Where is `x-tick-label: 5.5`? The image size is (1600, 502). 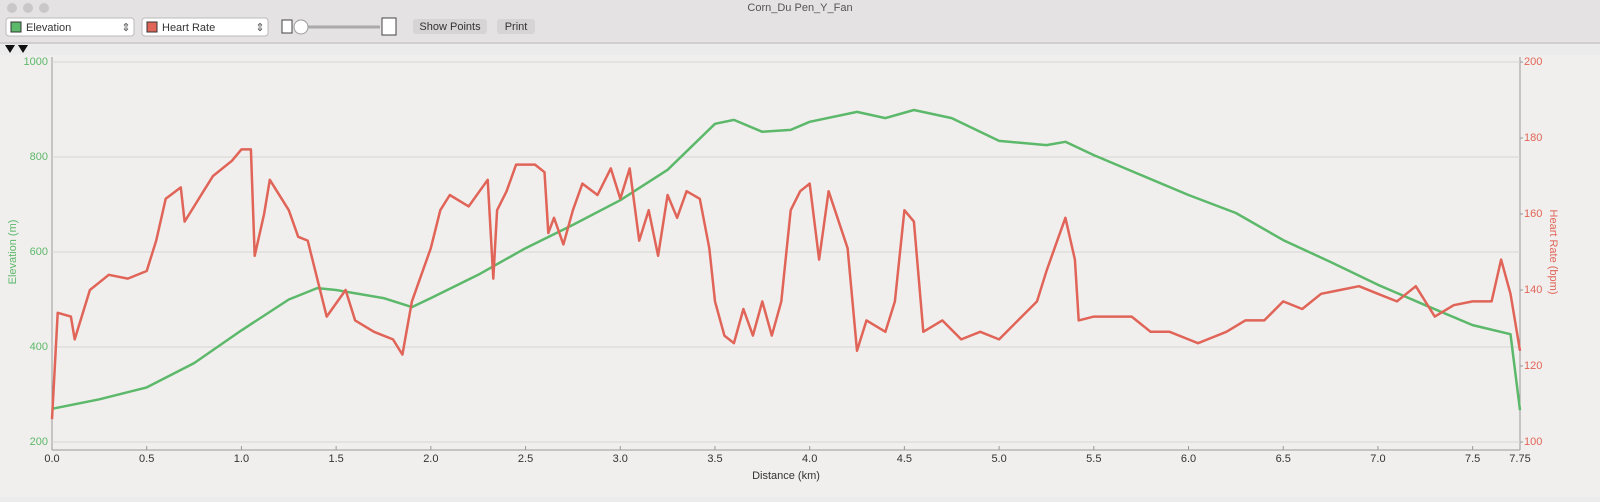 x-tick-label: 5.5 is located at coordinates (1093, 459).